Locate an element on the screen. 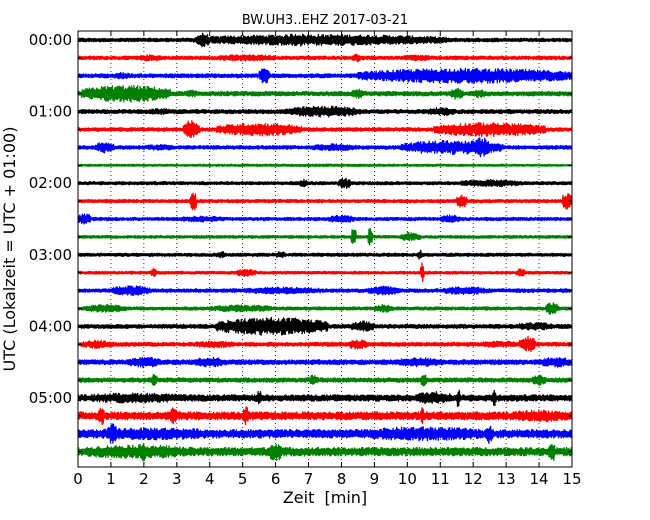  y-tick-label: 03:00 is located at coordinates (50, 255).